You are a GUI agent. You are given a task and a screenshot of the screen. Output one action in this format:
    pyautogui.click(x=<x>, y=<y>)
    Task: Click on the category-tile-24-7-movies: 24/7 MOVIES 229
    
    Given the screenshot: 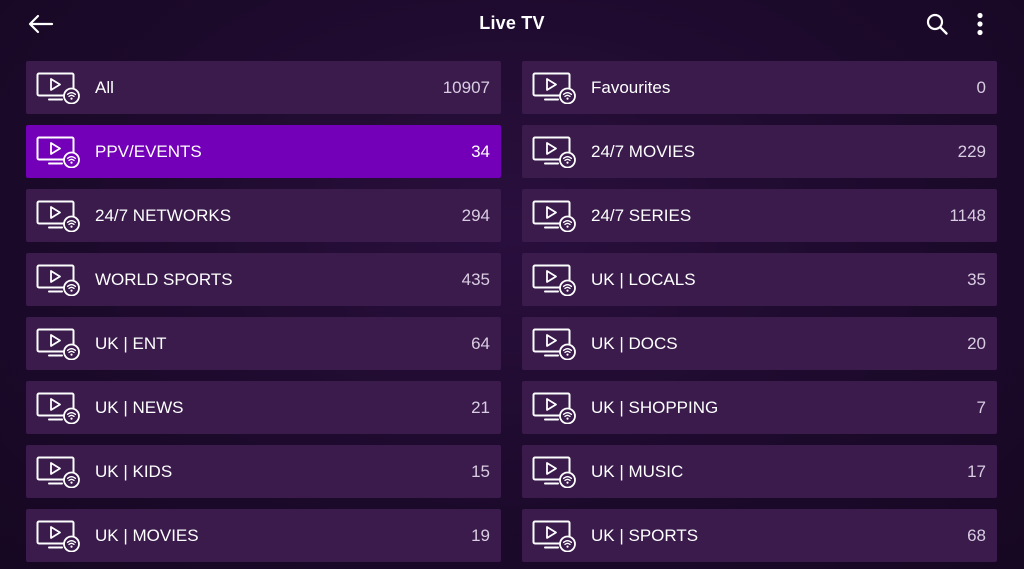 What is the action you would take?
    pyautogui.click(x=759, y=151)
    